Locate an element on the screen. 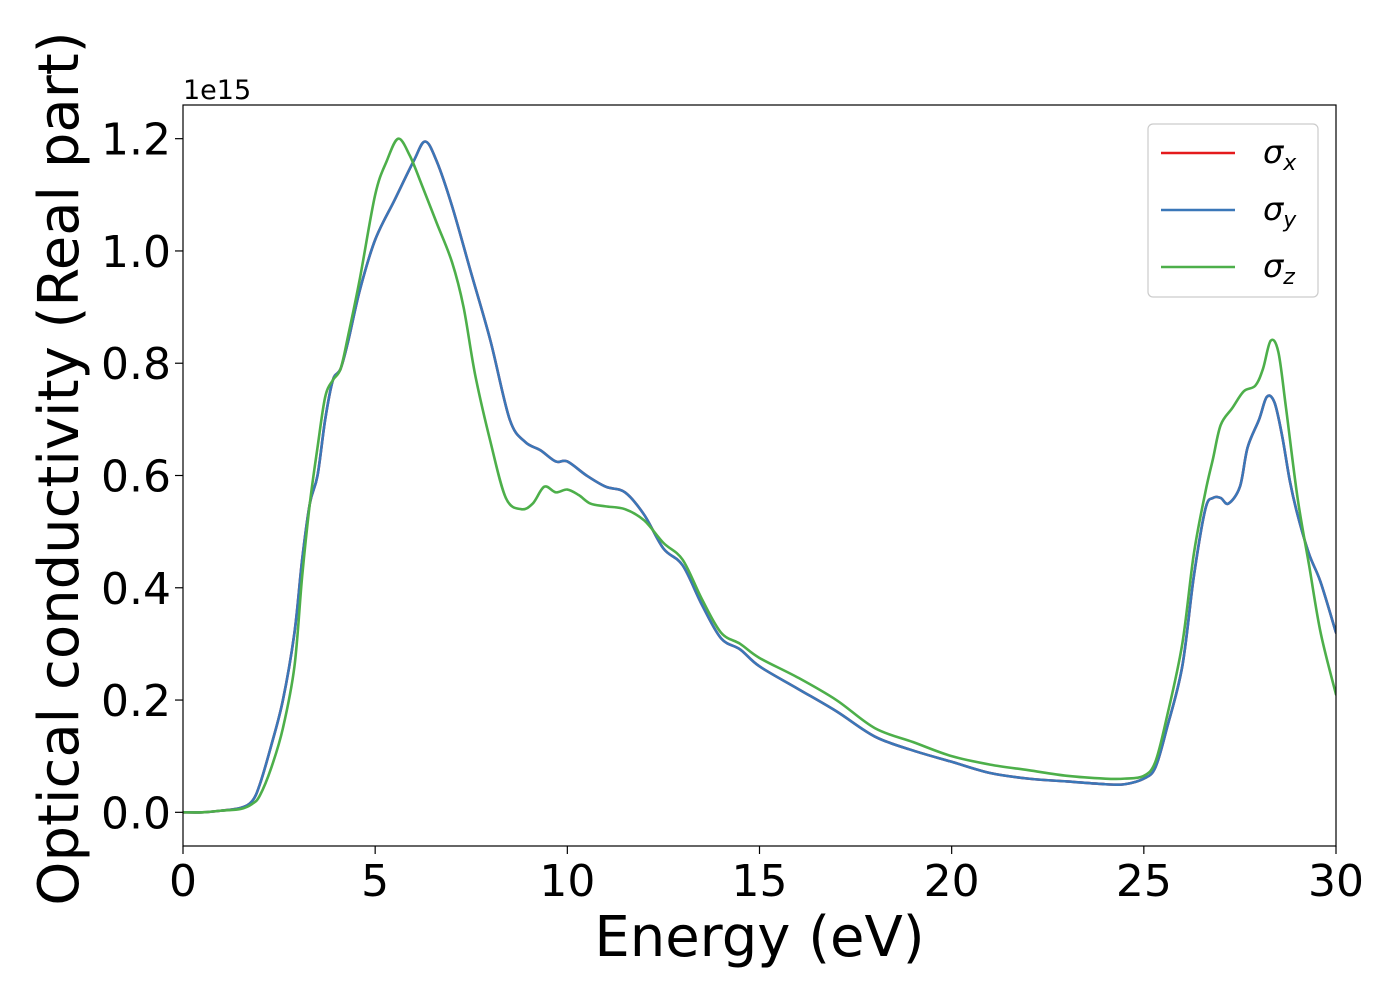 Image resolution: width=1400 pixels, height=1000 pixels. x-tick-label: 0 is located at coordinates (183, 881).